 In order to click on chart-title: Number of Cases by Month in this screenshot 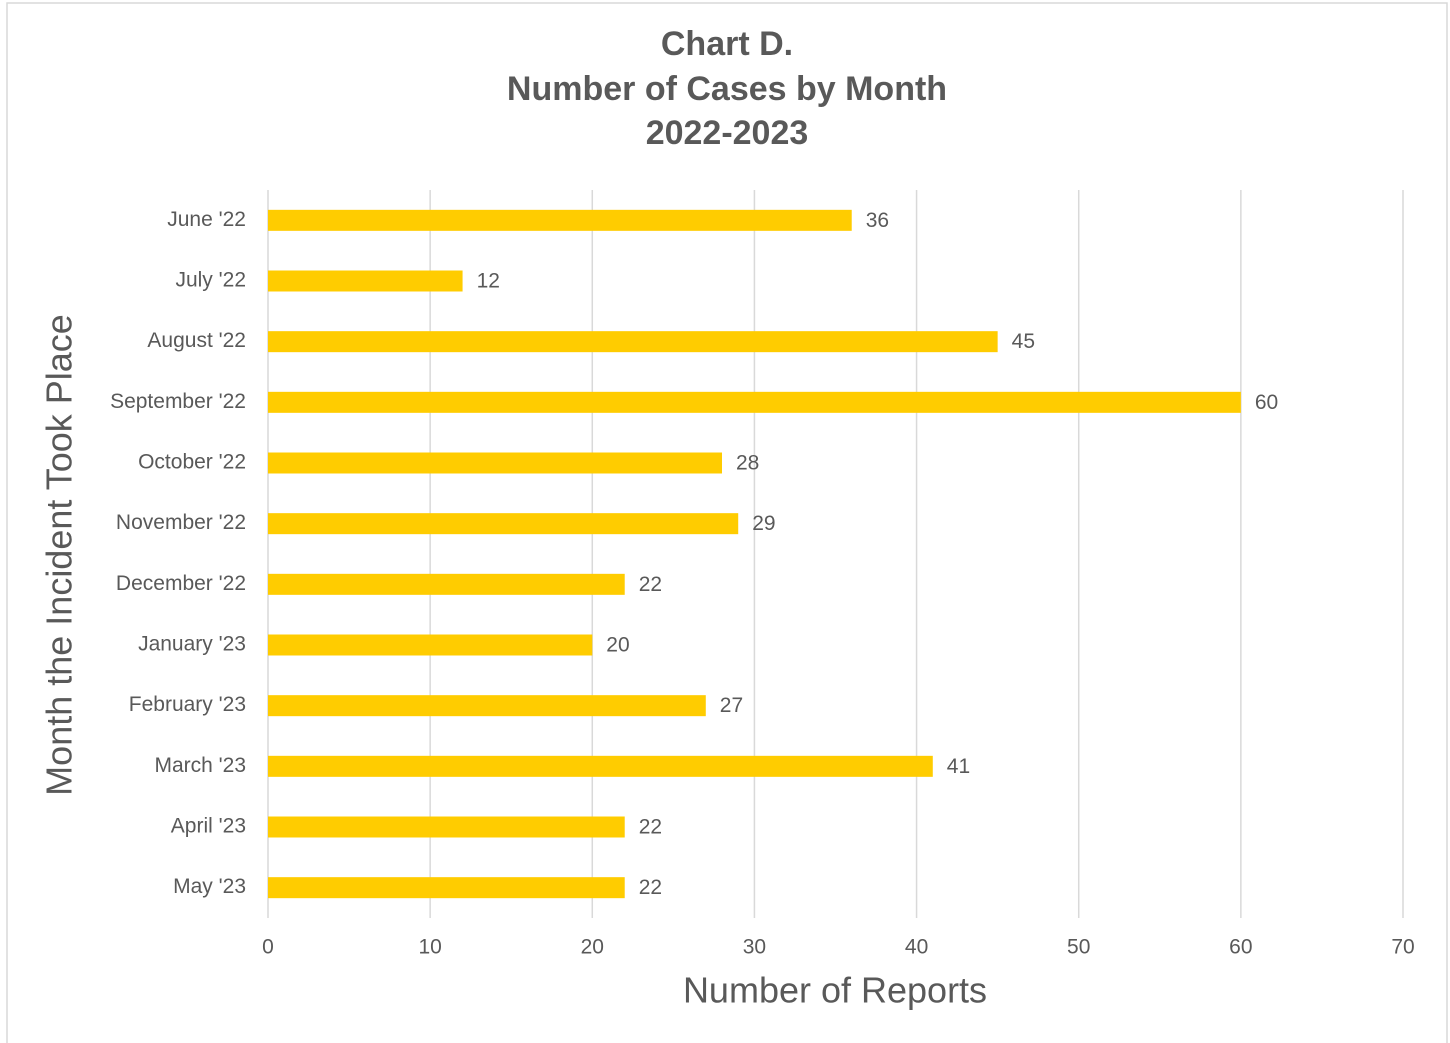, I will do `click(727, 89)`.